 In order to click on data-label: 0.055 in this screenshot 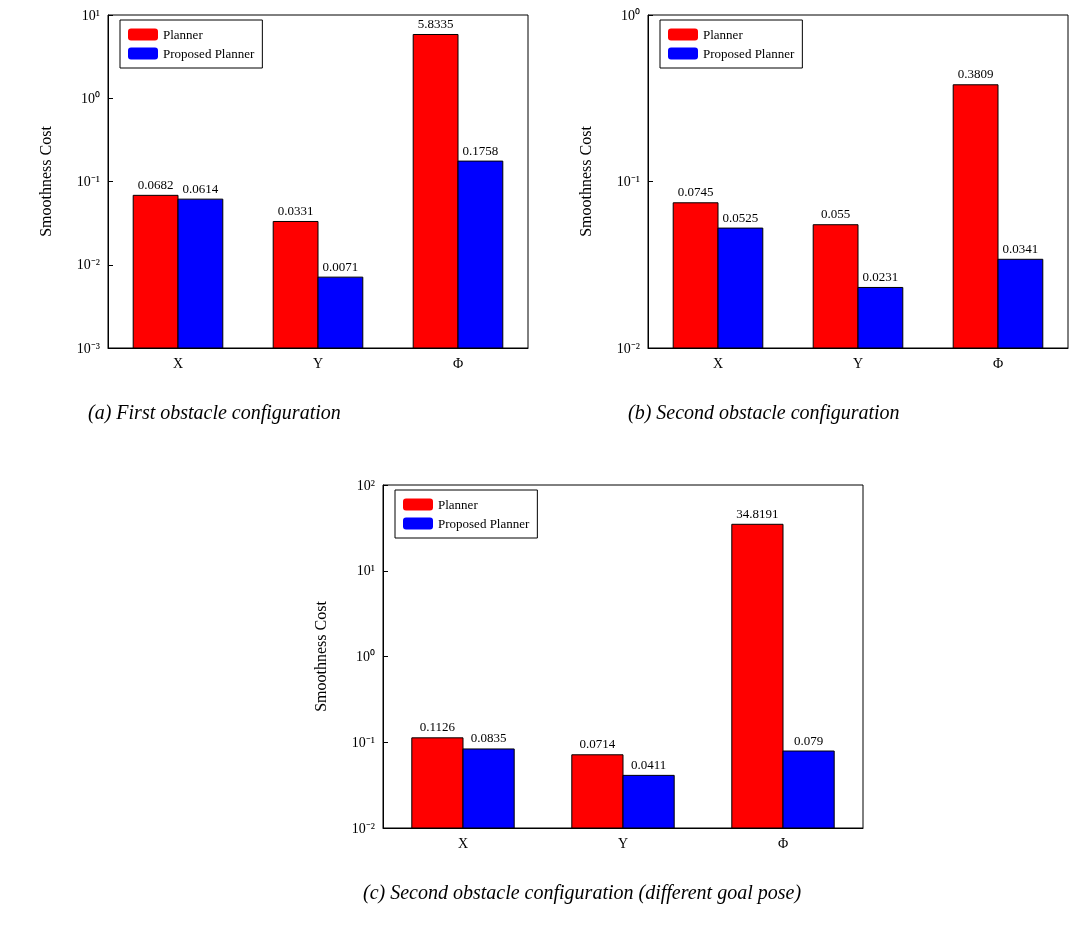, I will do `click(835, 214)`.